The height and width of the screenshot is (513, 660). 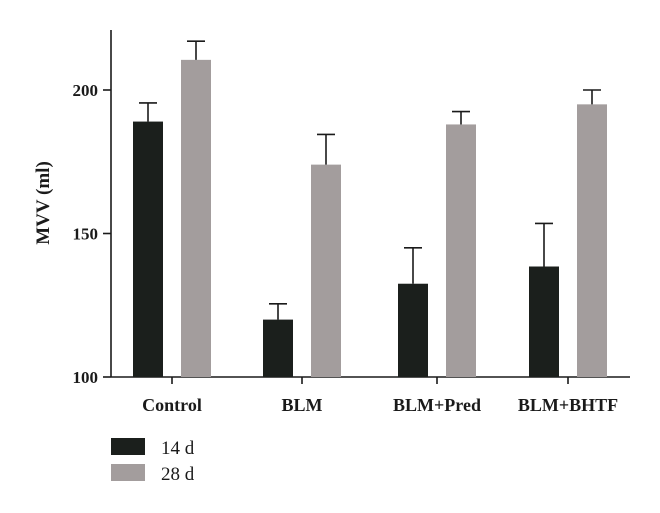 What do you see at coordinates (568, 405) in the screenshot?
I see `x-tick-label: BLM+BHTF` at bounding box center [568, 405].